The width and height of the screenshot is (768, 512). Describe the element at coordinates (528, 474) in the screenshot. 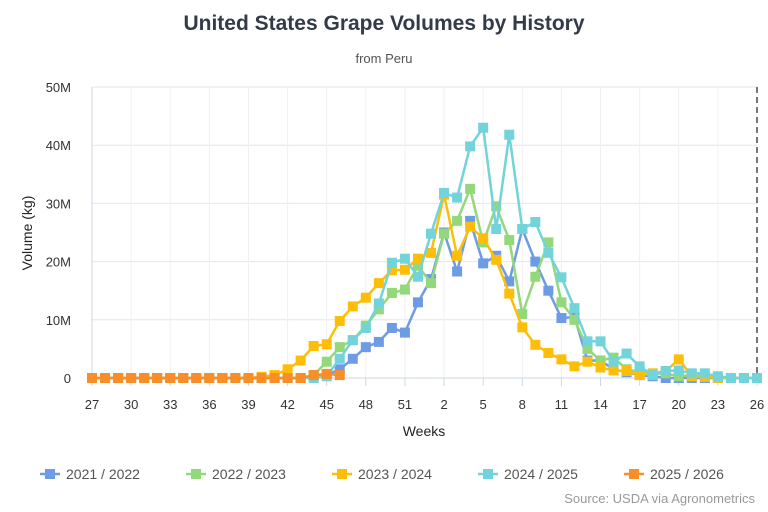

I see `legend-item: 2024 / 2025` at that location.